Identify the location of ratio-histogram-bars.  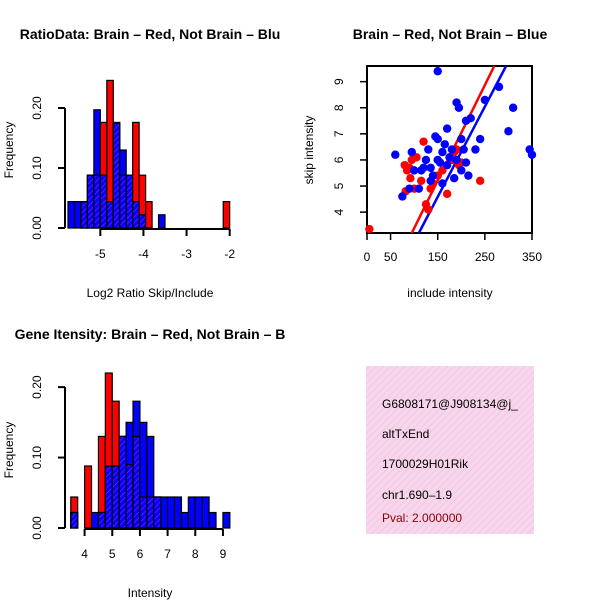
(149, 154).